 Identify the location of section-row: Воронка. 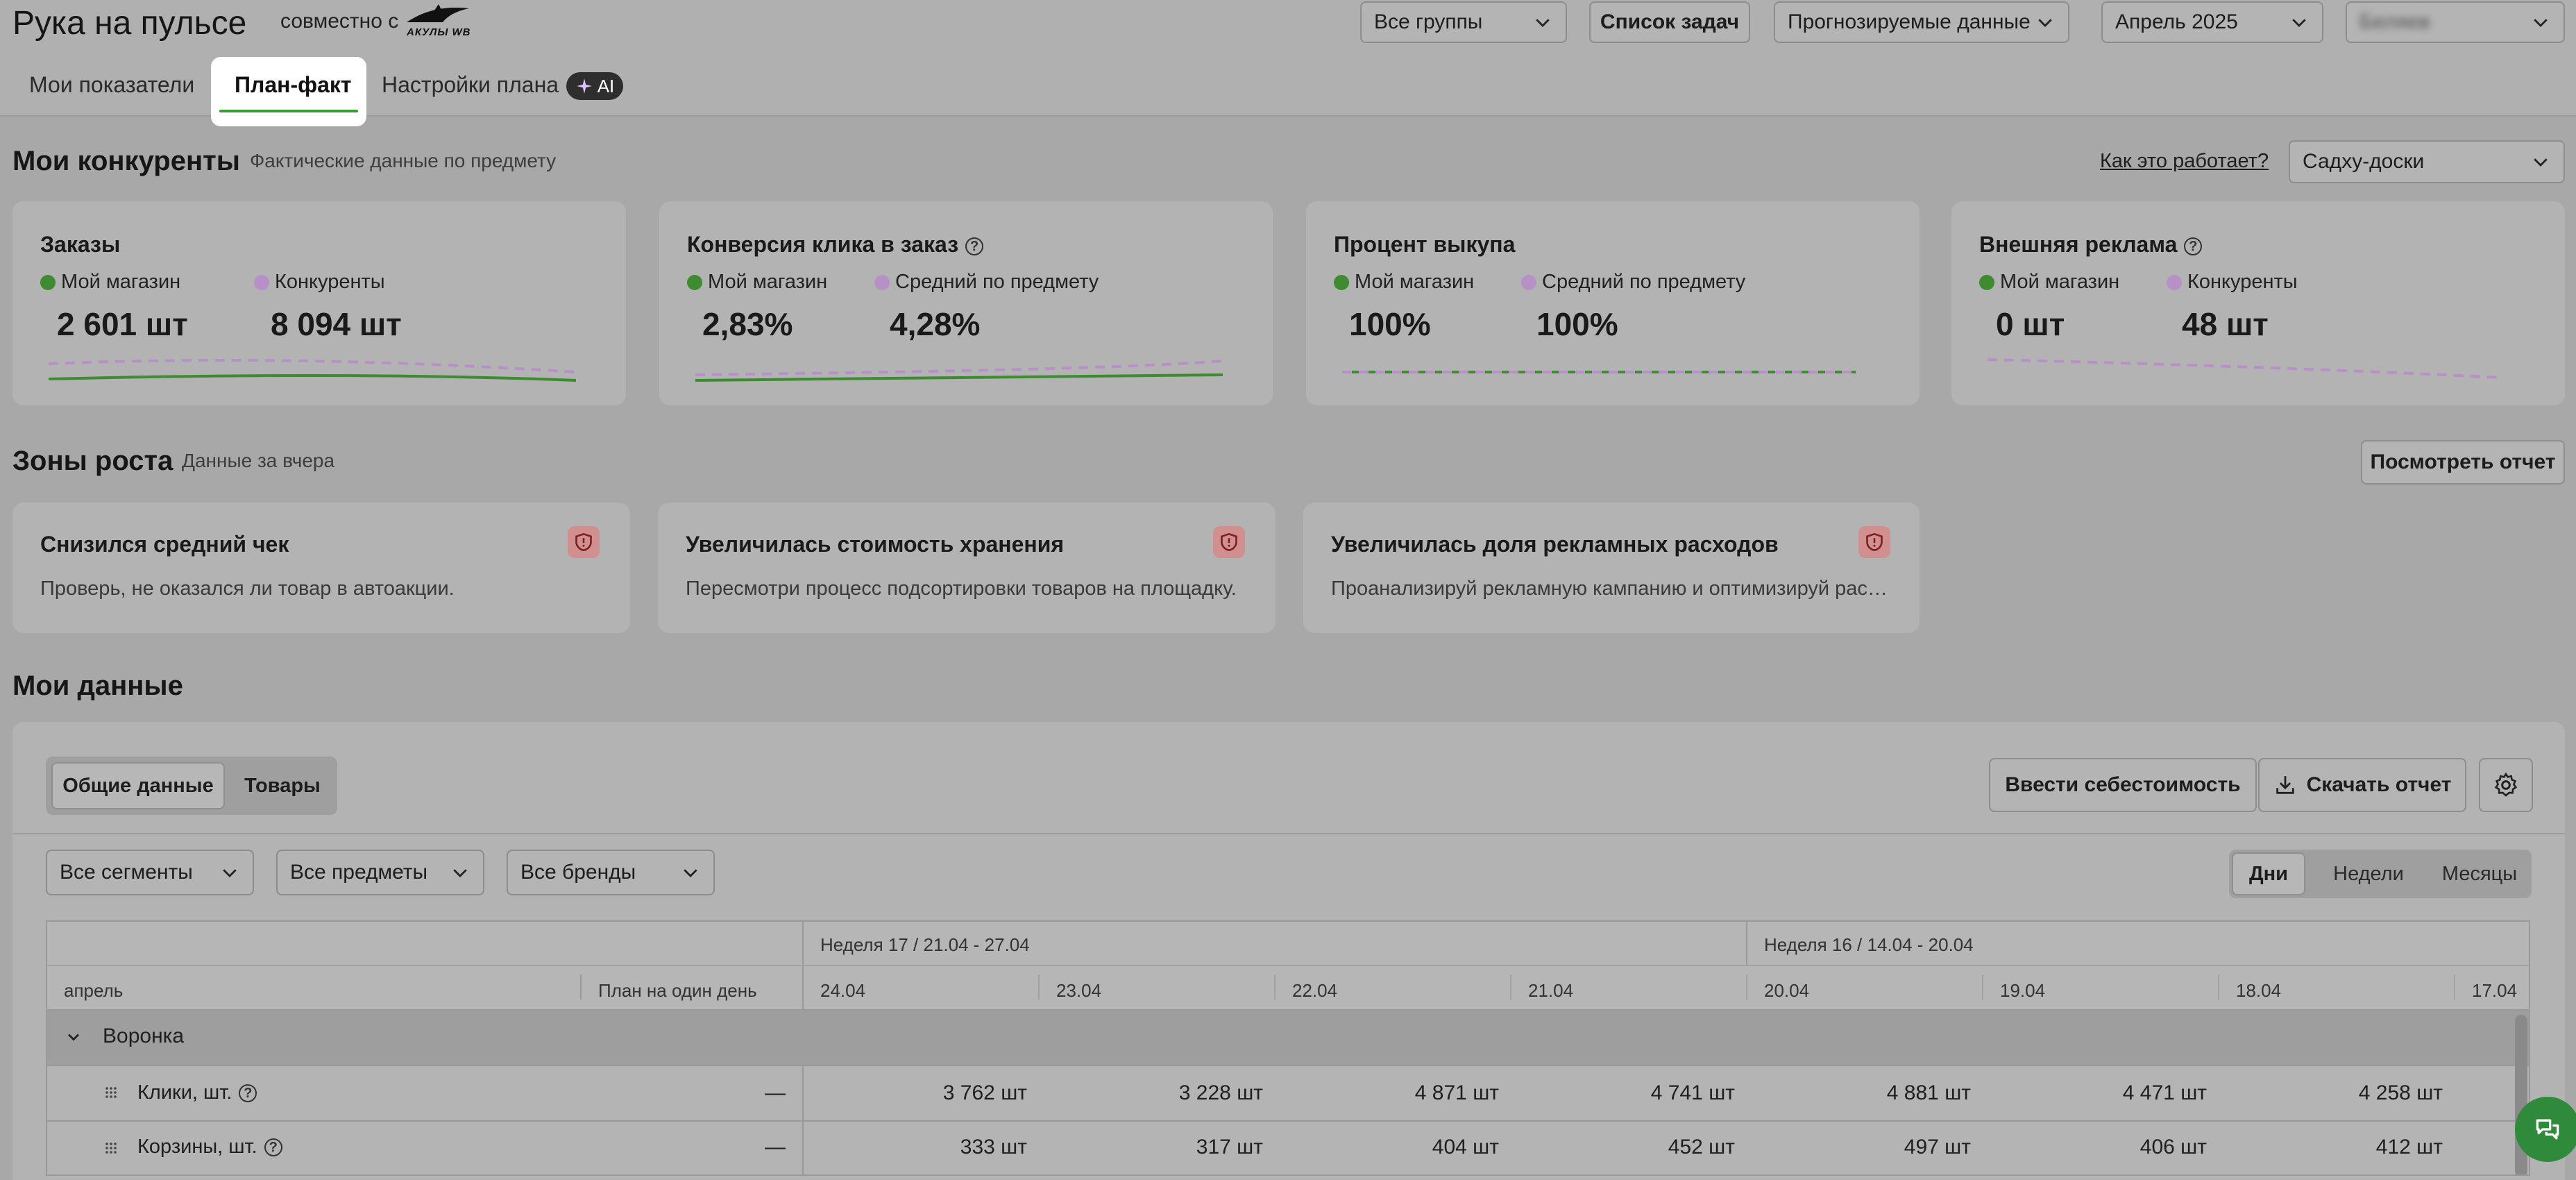
(1288, 1038).